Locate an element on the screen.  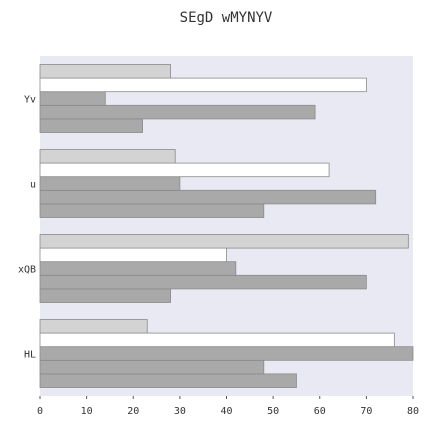
x-tick-label: 10 is located at coordinates (87, 411).